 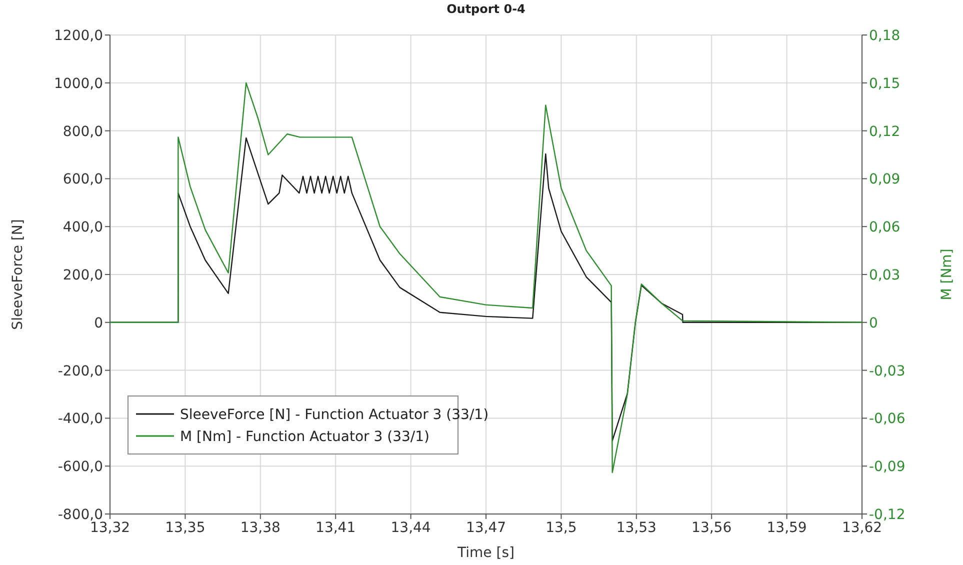 What do you see at coordinates (887, 371) in the screenshot?
I see `y2-tick-label: -0,03` at bounding box center [887, 371].